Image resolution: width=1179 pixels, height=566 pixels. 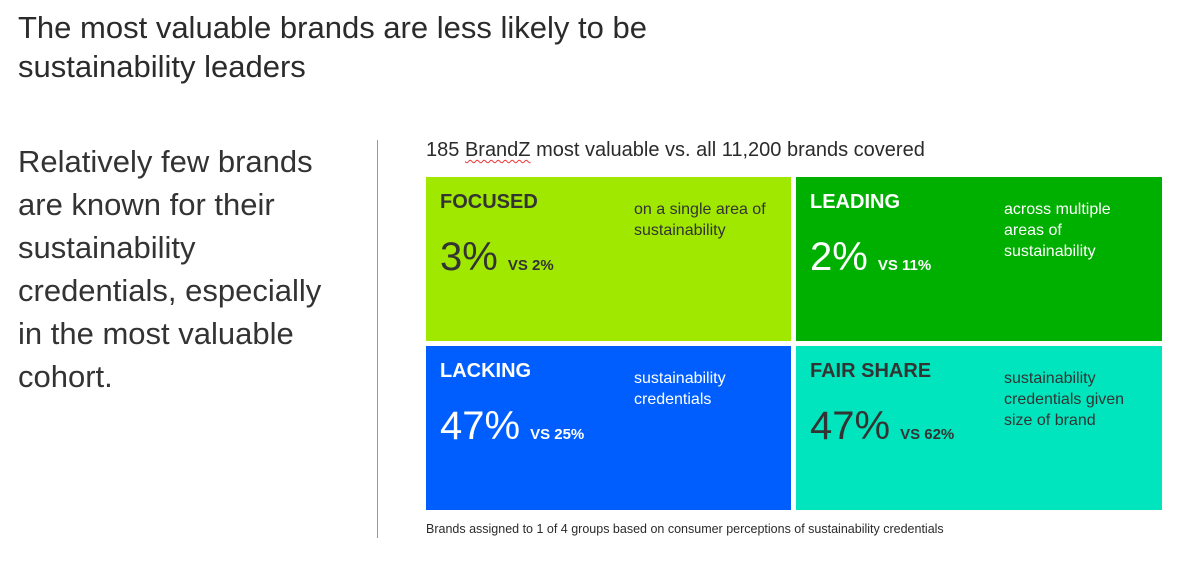 I want to click on quadrant-percent: 3% VS 2%, so click(x=497, y=257).